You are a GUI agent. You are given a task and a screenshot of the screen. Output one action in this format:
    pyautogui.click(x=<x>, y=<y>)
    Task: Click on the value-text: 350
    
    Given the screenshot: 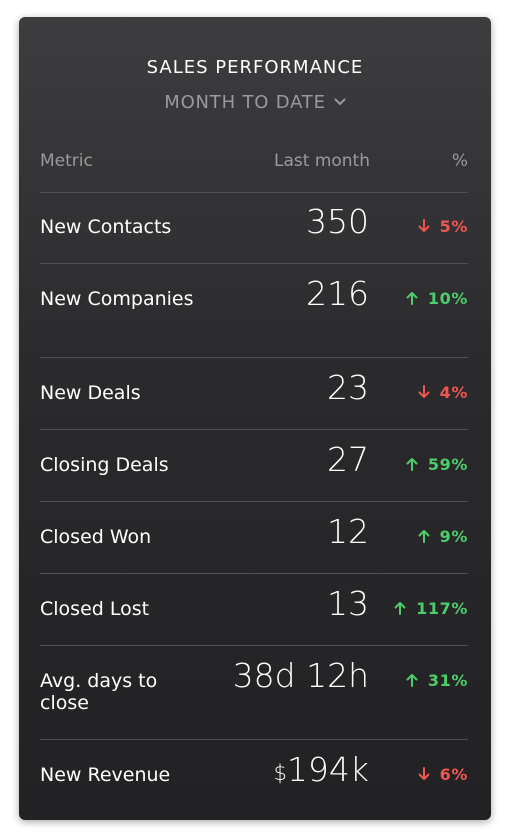 What is the action you would take?
    pyautogui.click(x=337, y=221)
    